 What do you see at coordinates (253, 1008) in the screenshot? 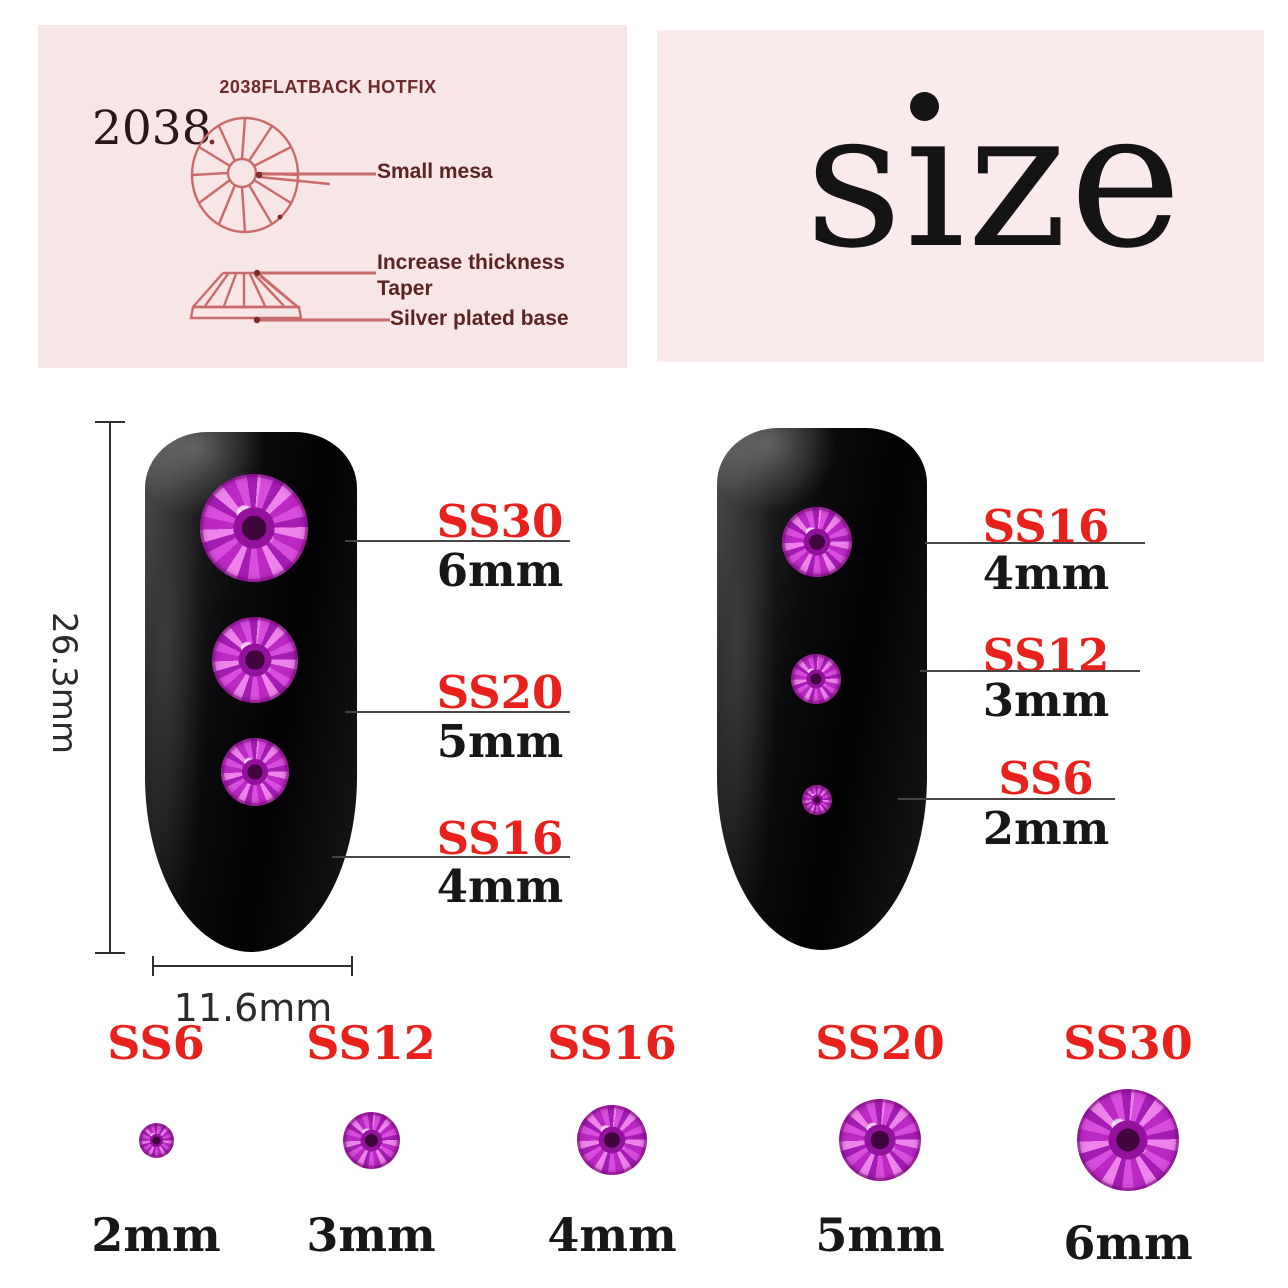
I see `nail-width-label: 11.6mm` at bounding box center [253, 1008].